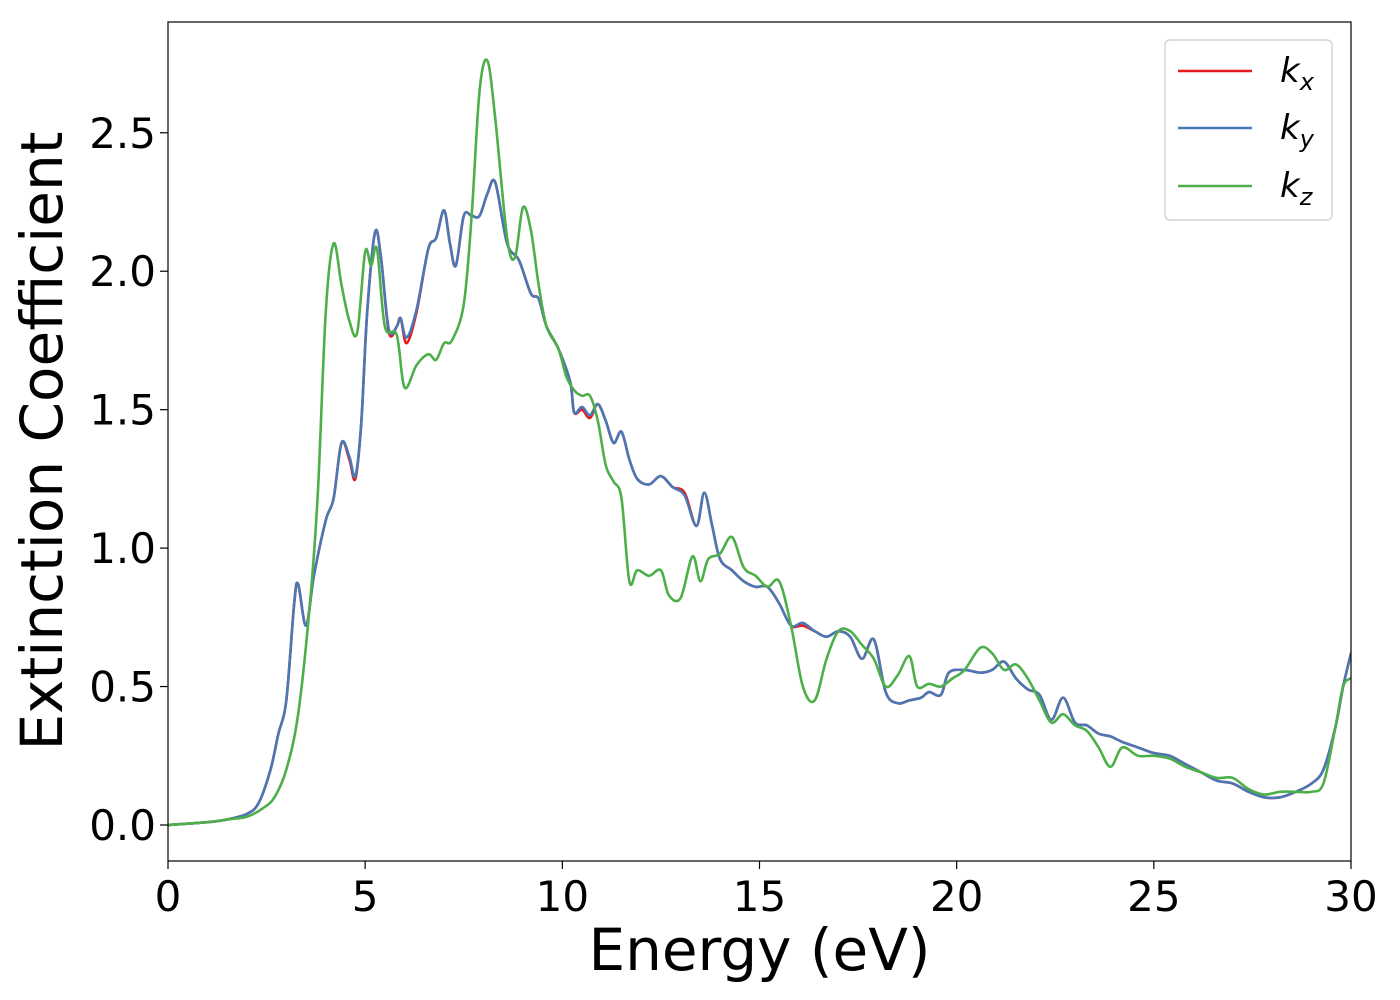 This screenshot has width=1400, height=1000. I want to click on x-tick-label: 30, so click(1350, 896).